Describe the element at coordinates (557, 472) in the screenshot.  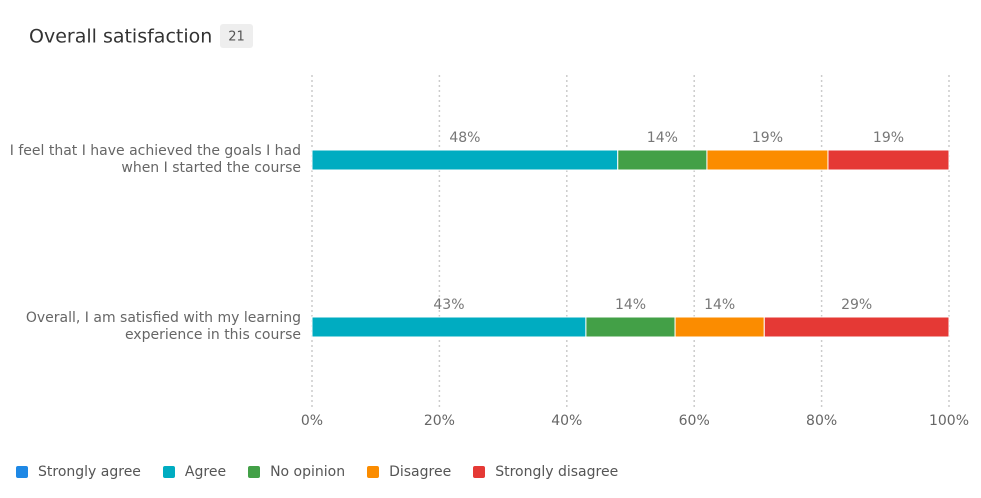
I see `legend-label: Strongly disagree` at that location.